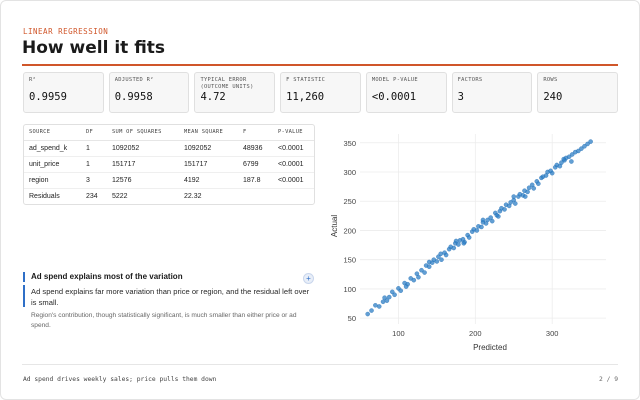  Describe the element at coordinates (52, 133) in the screenshot. I see `column-header: SOURCE` at that location.